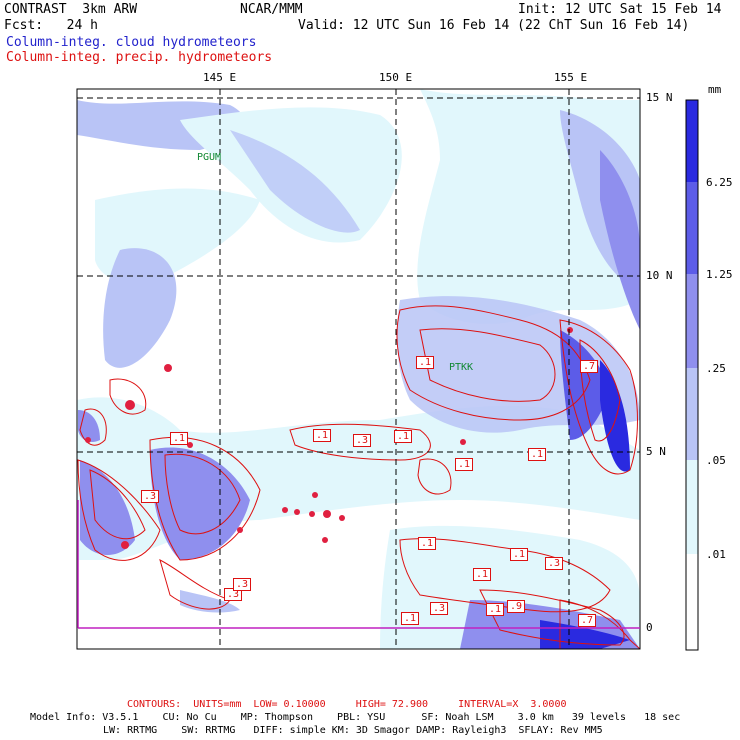 The width and height of the screenshot is (740, 740). Describe the element at coordinates (51, 25) in the screenshot. I see `forecast-hour: Fcst: 24 h` at that location.